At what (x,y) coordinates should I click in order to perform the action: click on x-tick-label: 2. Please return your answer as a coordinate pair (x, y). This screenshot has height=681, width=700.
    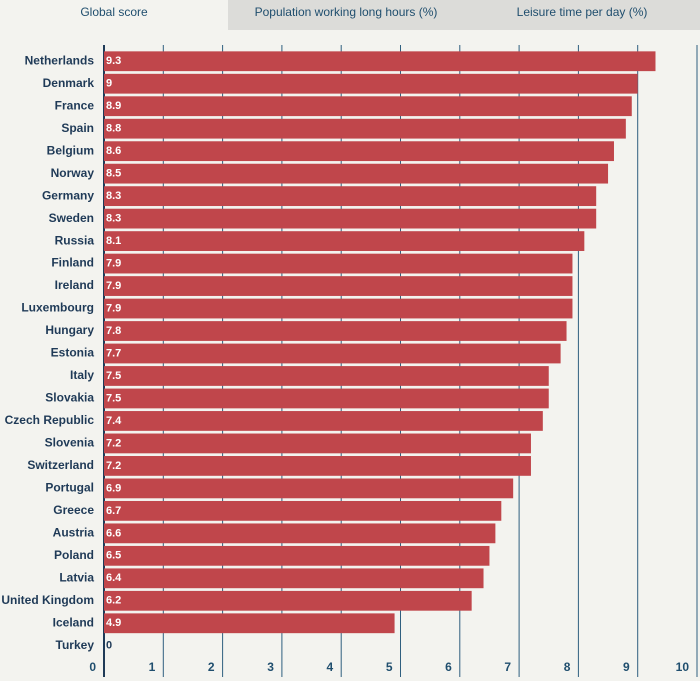
    Looking at the image, I should click on (211, 667).